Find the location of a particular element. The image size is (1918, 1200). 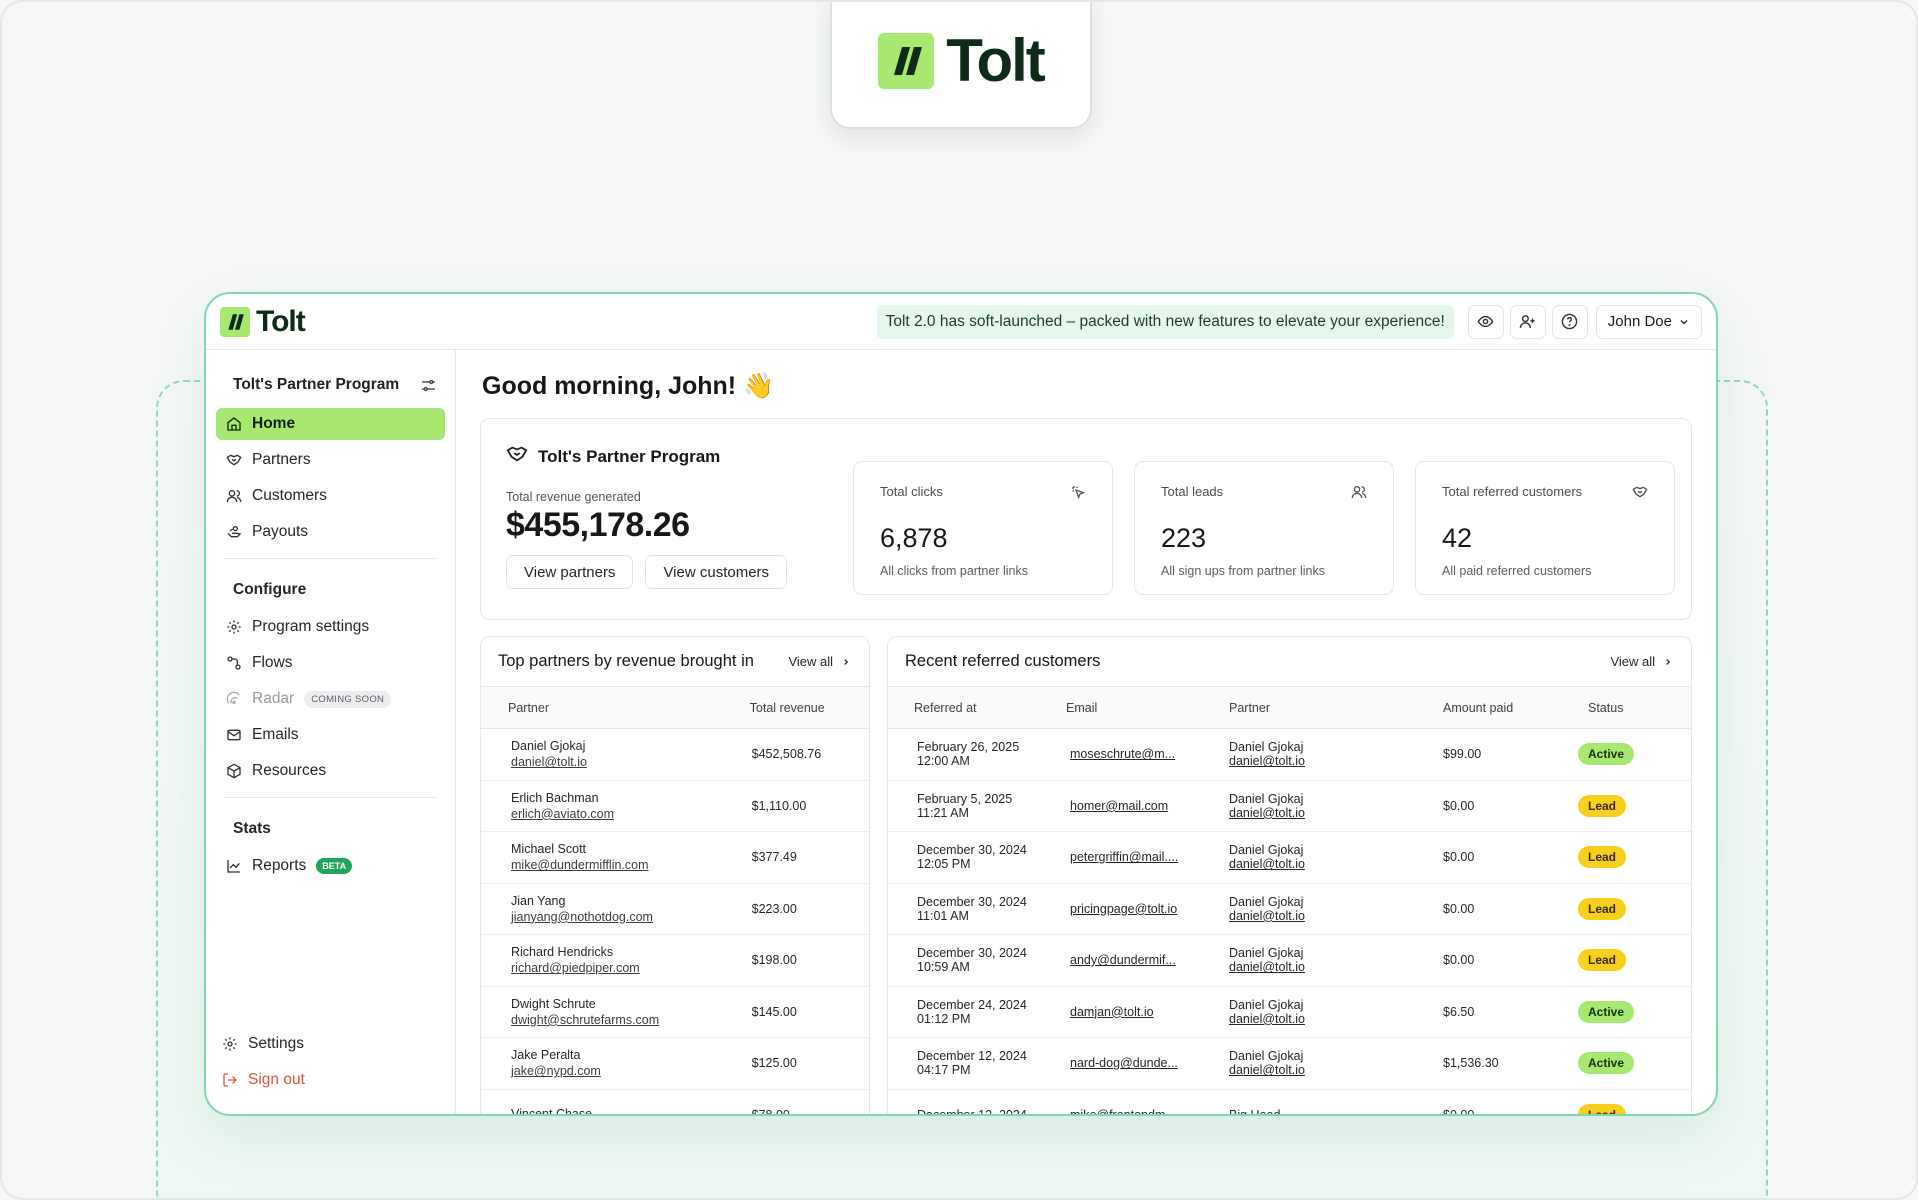

invite-user-button is located at coordinates (1527, 321).